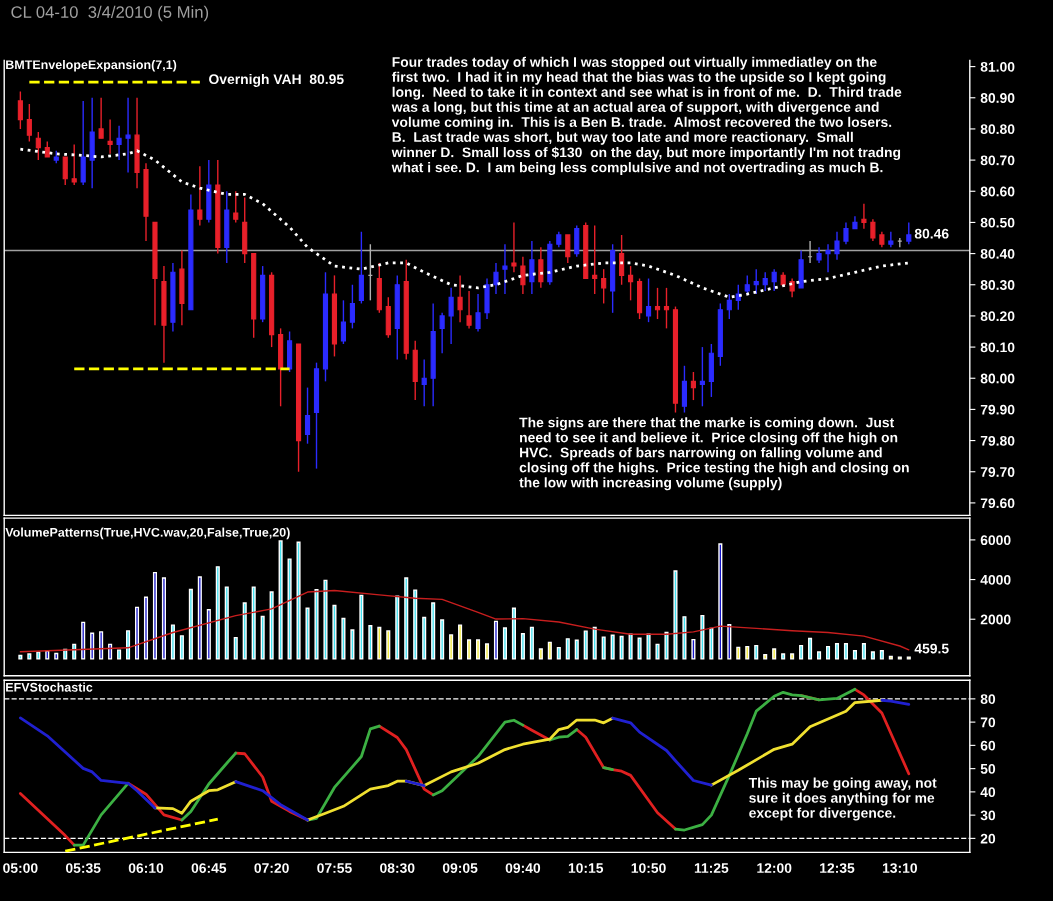 The width and height of the screenshot is (1053, 901). I want to click on y-tick-label: 50, so click(988, 768).